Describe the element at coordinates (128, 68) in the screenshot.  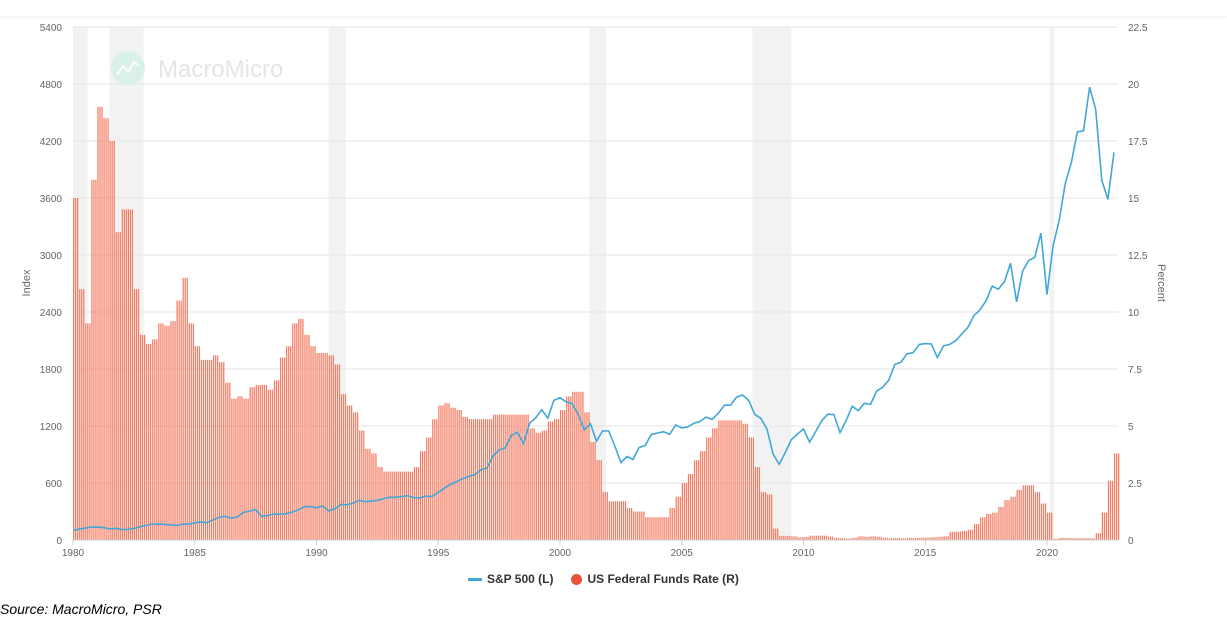
I see `macromicro-logo-icon` at that location.